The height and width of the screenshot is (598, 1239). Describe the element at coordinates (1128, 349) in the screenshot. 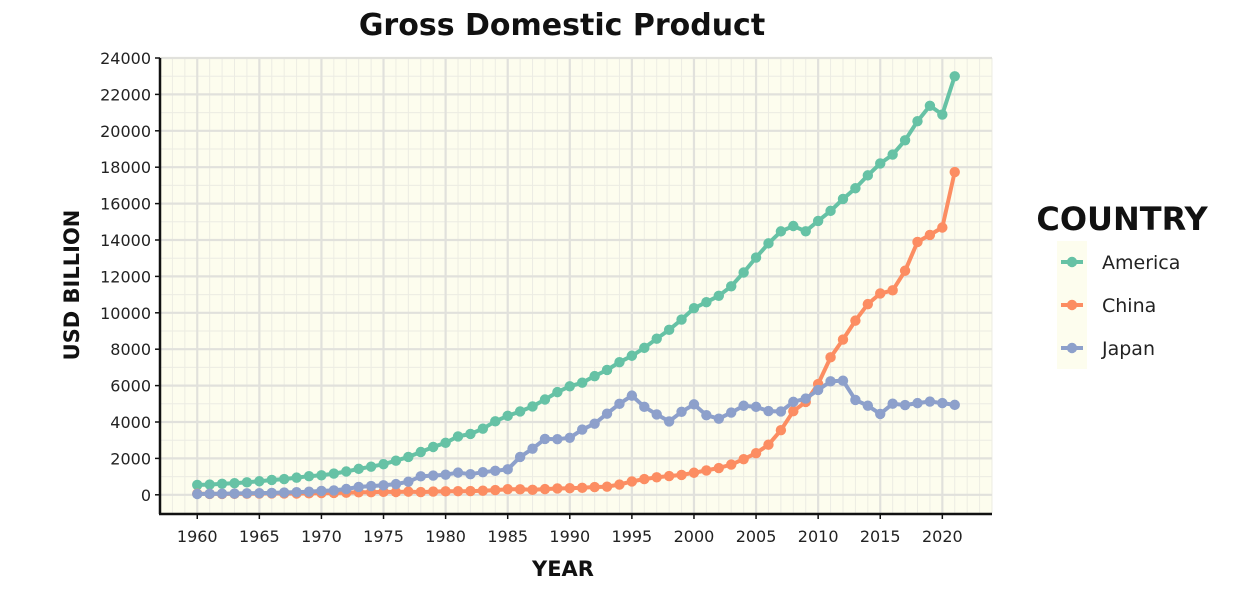

I see `legend-label-japan: Japan` at that location.